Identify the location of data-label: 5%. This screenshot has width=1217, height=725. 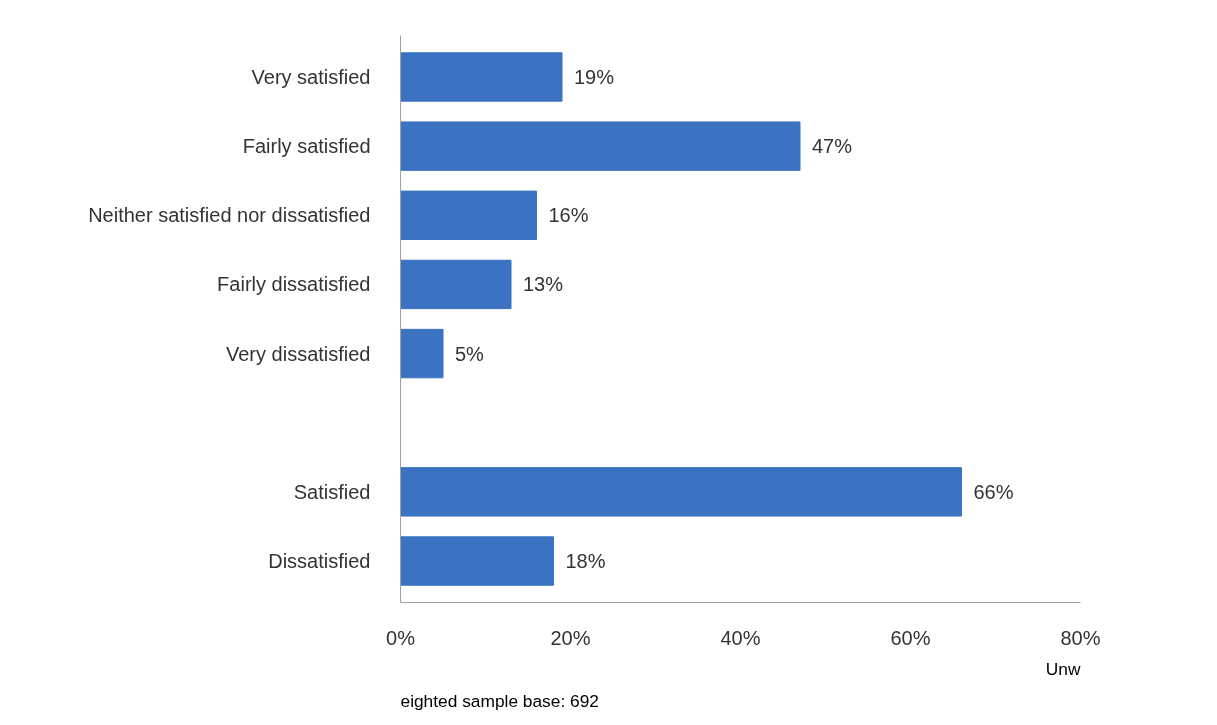
(470, 353).